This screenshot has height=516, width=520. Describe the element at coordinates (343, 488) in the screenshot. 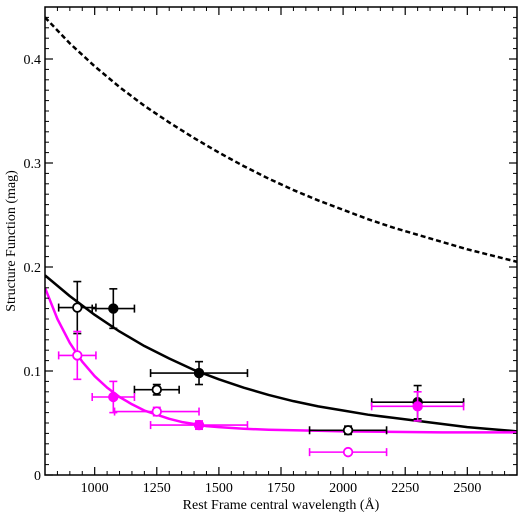

I see `x-tick-label: 2000` at that location.